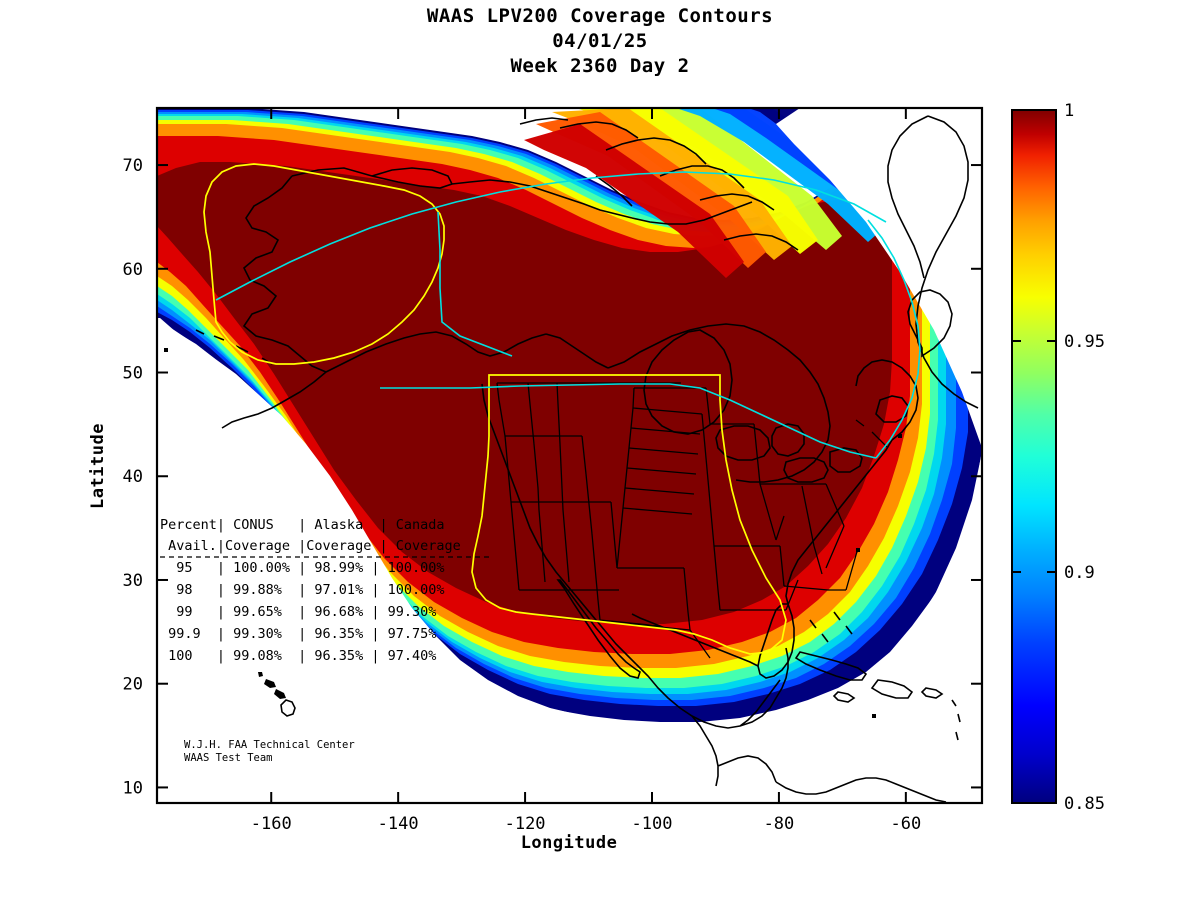 The width and height of the screenshot is (1200, 900). What do you see at coordinates (298, 656) in the screenshot?
I see `table-row: 100 | 99.08% | 96.35% | 97.40%` at bounding box center [298, 656].